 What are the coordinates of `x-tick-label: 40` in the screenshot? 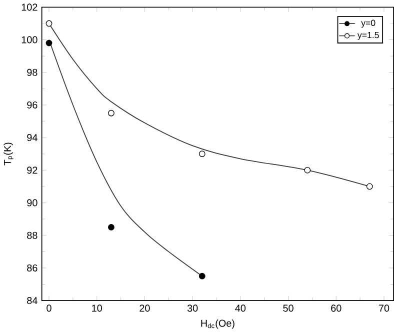 It's located at (240, 308).